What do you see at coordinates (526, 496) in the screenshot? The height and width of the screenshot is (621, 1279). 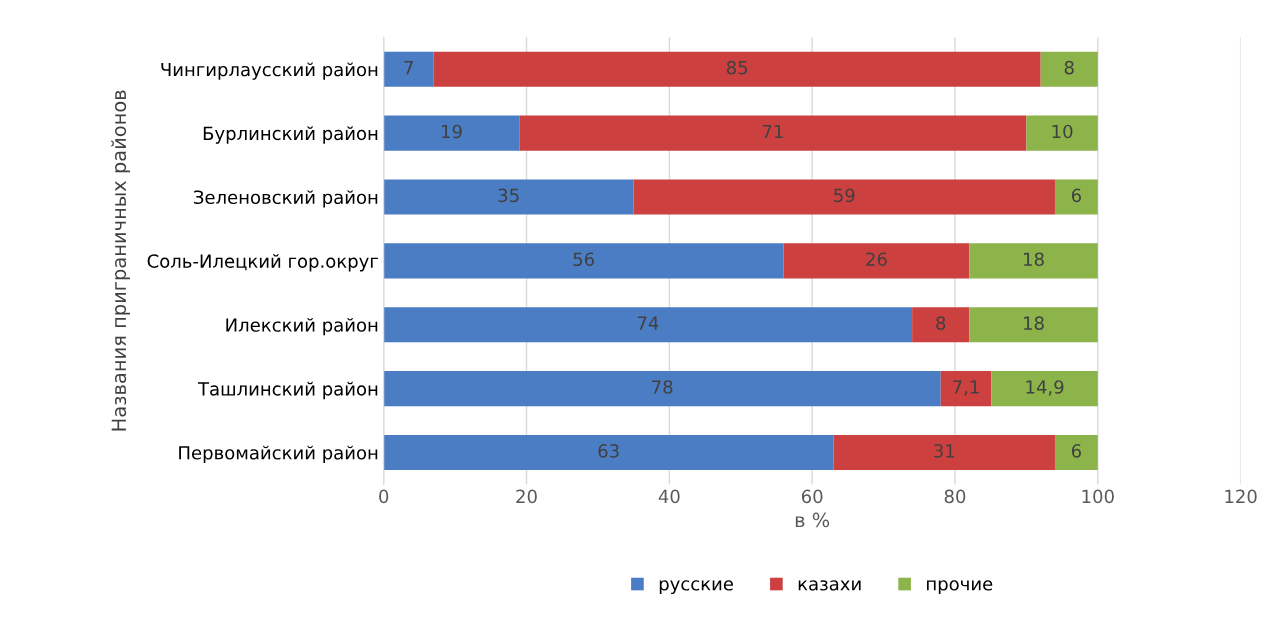 I see `x-tick-label: 20` at bounding box center [526, 496].